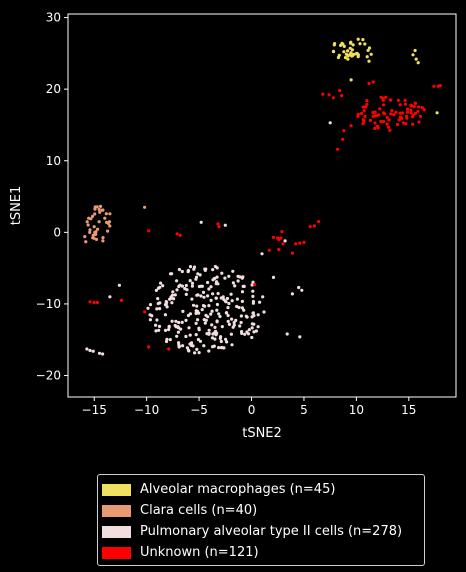 The height and width of the screenshot is (572, 466). Describe the element at coordinates (16, 206) in the screenshot. I see `y-axis-label: tSNE1` at that location.